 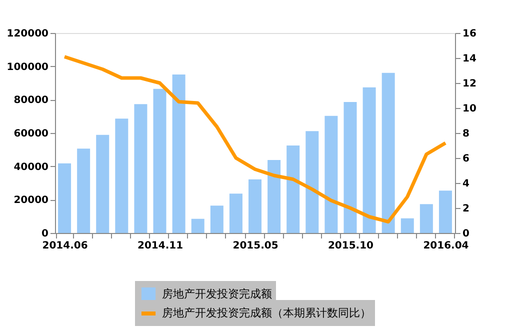 What do you see at coordinates (45, 234) in the screenshot?
I see `y-tick-label: 0` at bounding box center [45, 234].